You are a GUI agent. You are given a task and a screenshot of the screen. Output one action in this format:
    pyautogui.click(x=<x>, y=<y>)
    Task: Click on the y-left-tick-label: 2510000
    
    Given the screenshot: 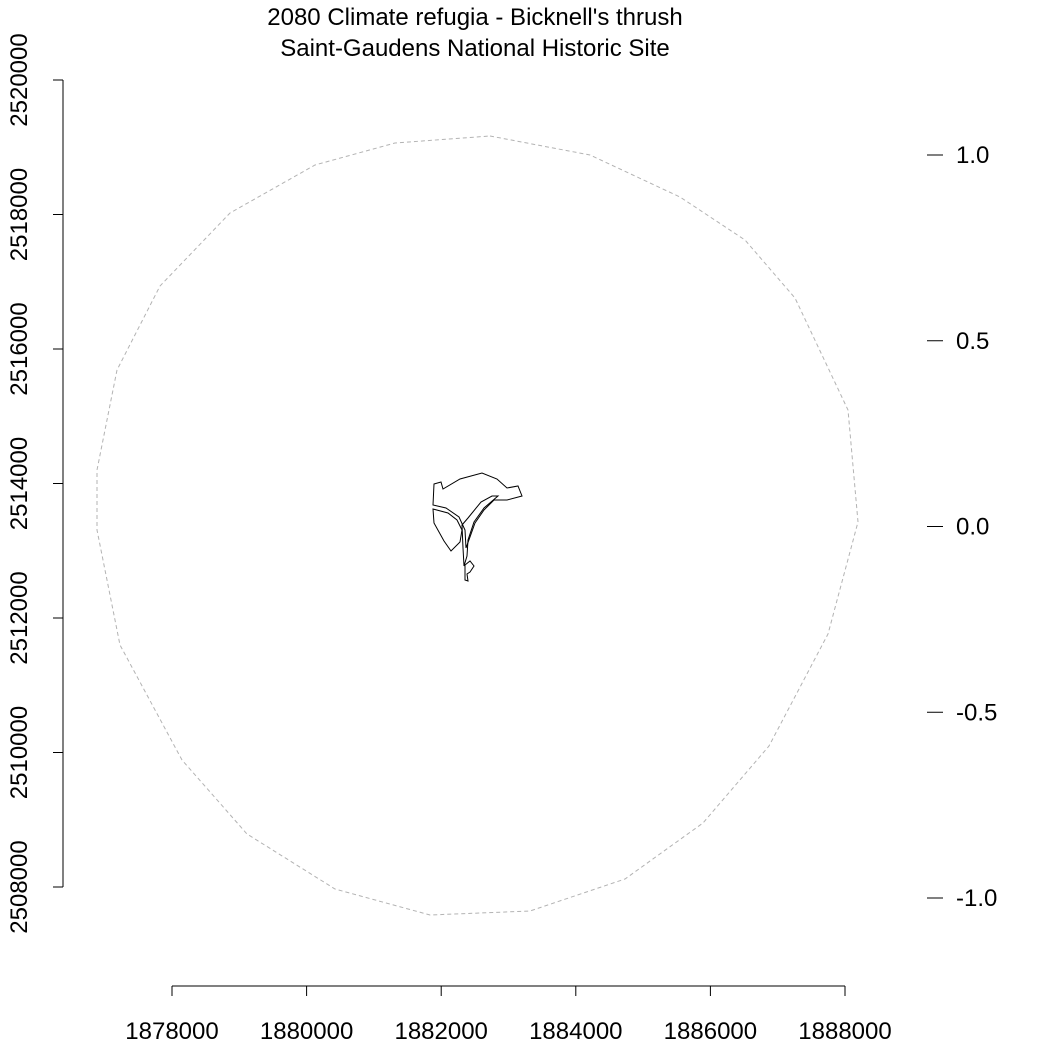 What is the action you would take?
    pyautogui.click(x=19, y=752)
    